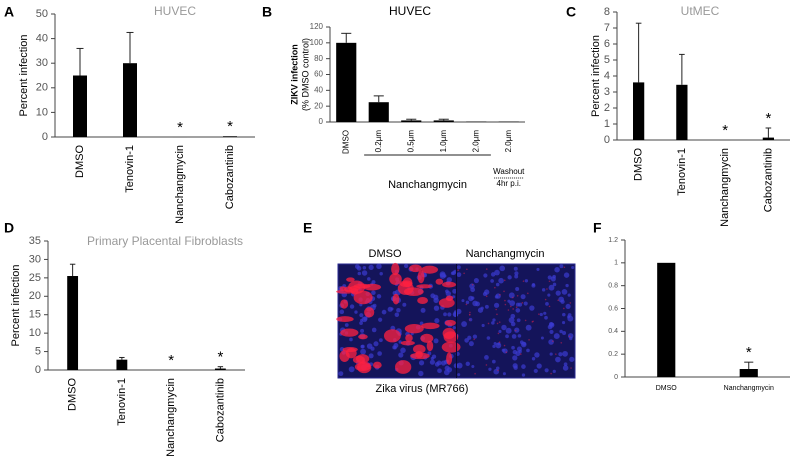  Describe the element at coordinates (607, 124) in the screenshot. I see `y-tick-label: 1` at that location.